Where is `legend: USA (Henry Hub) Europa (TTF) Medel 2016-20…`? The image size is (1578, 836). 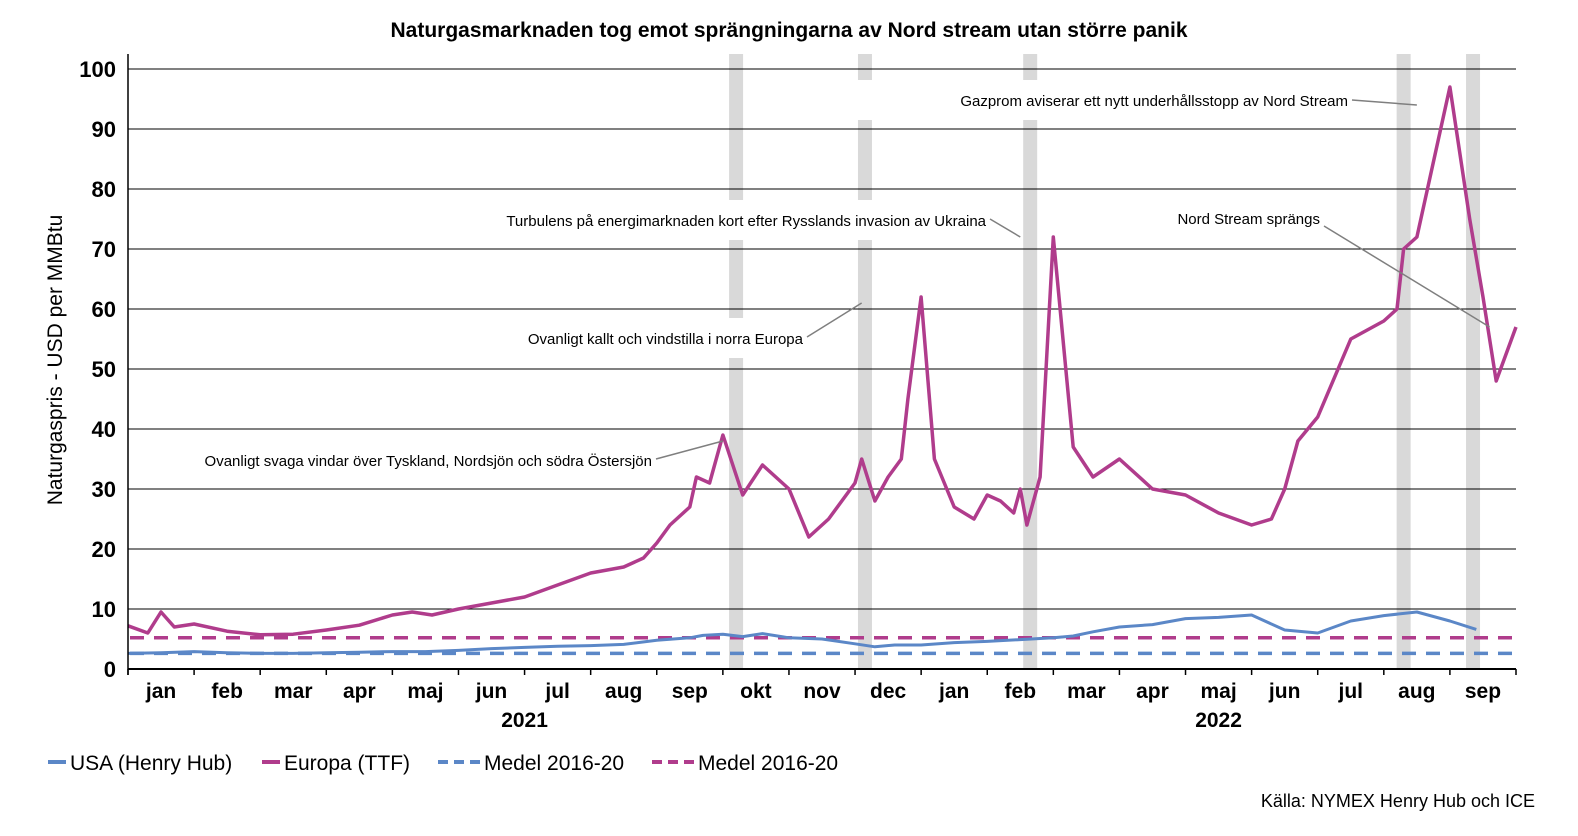 legend: USA (Henry Hub) Europa (TTF) Medel 2016-20… is located at coordinates (443, 763).